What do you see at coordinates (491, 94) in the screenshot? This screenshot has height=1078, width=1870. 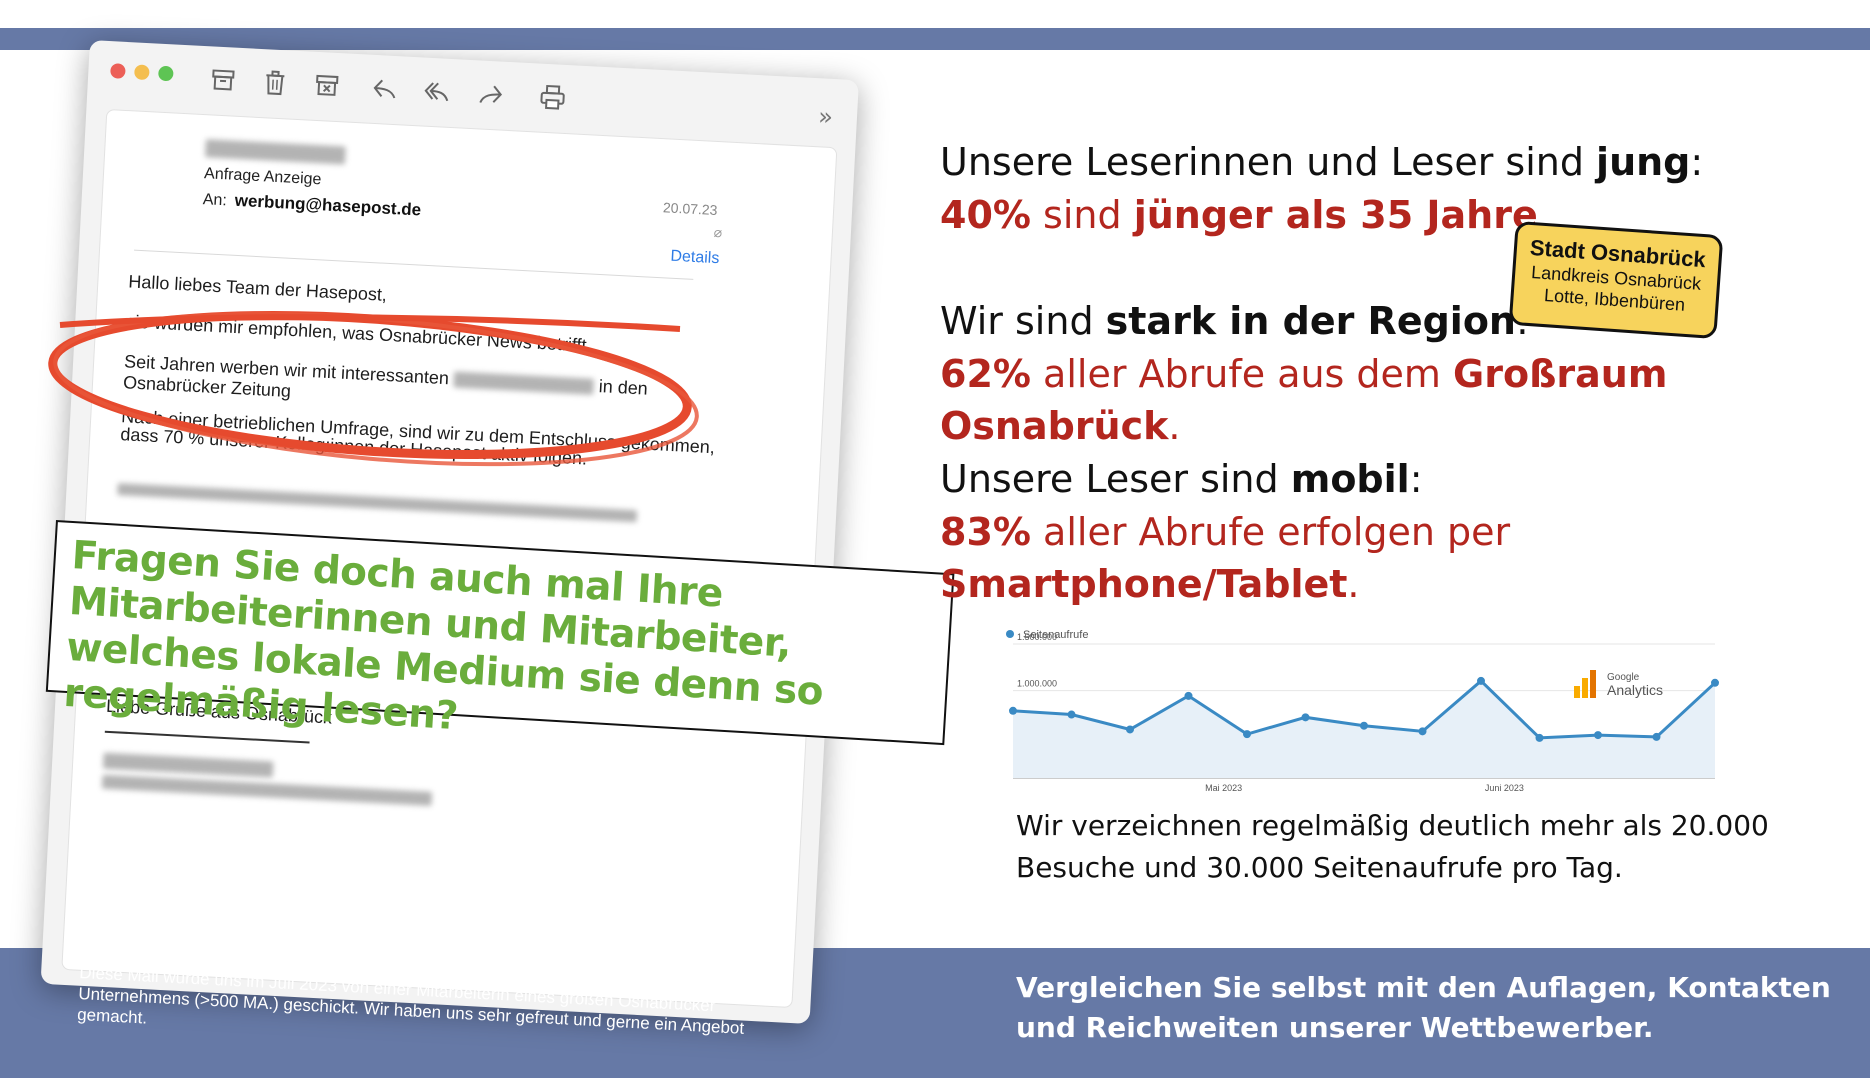 I see `forward-icon` at bounding box center [491, 94].